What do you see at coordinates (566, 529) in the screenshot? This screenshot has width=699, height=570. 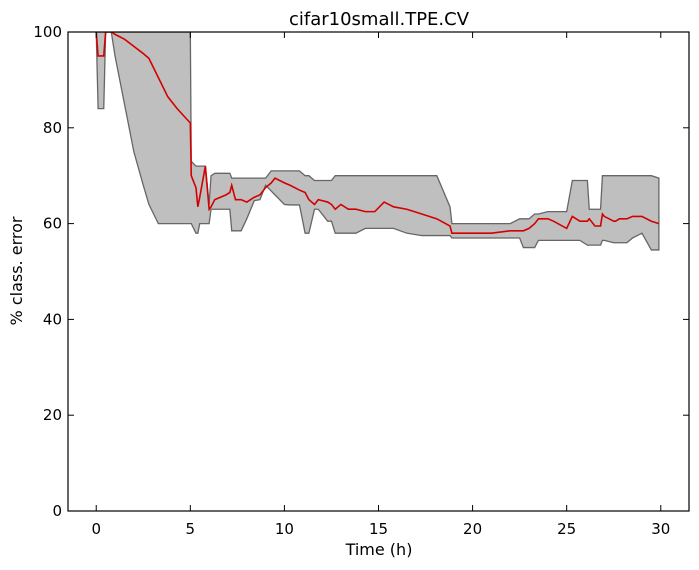 I see `x-tick-label: 25` at bounding box center [566, 529].